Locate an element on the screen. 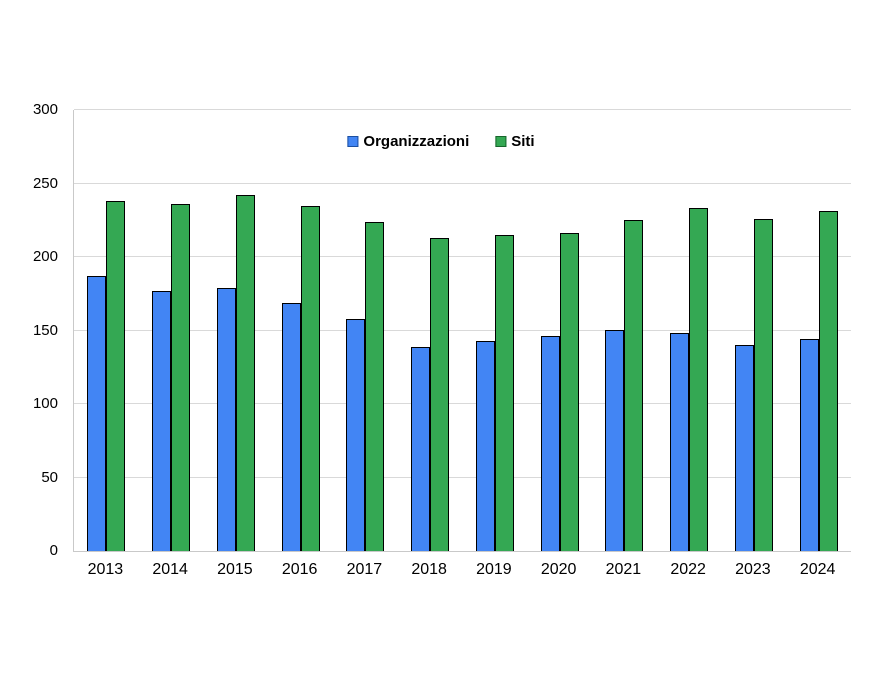  bar-siti-2021 is located at coordinates (634, 385).